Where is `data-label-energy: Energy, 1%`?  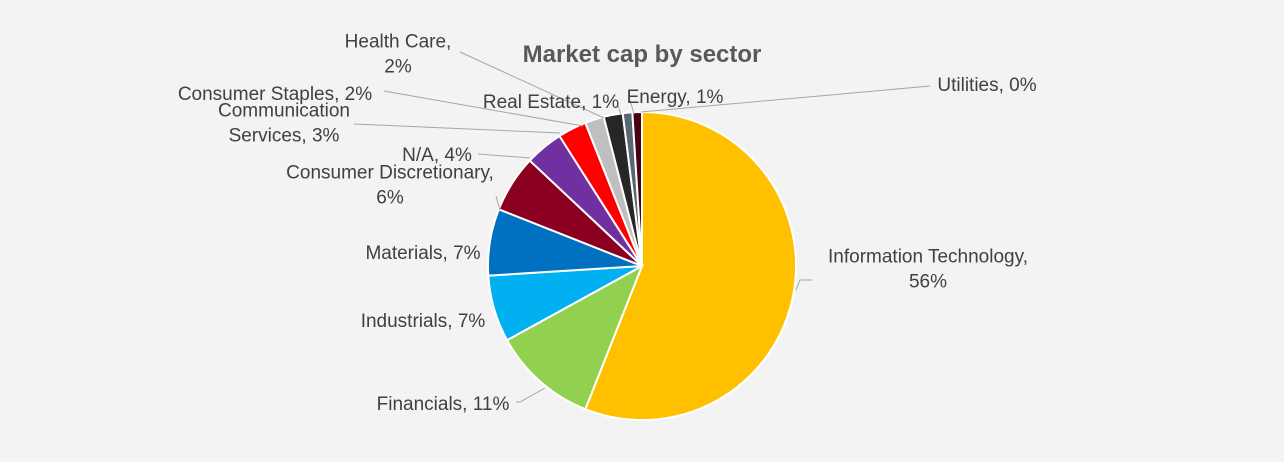
data-label-energy: Energy, 1% is located at coordinates (675, 97).